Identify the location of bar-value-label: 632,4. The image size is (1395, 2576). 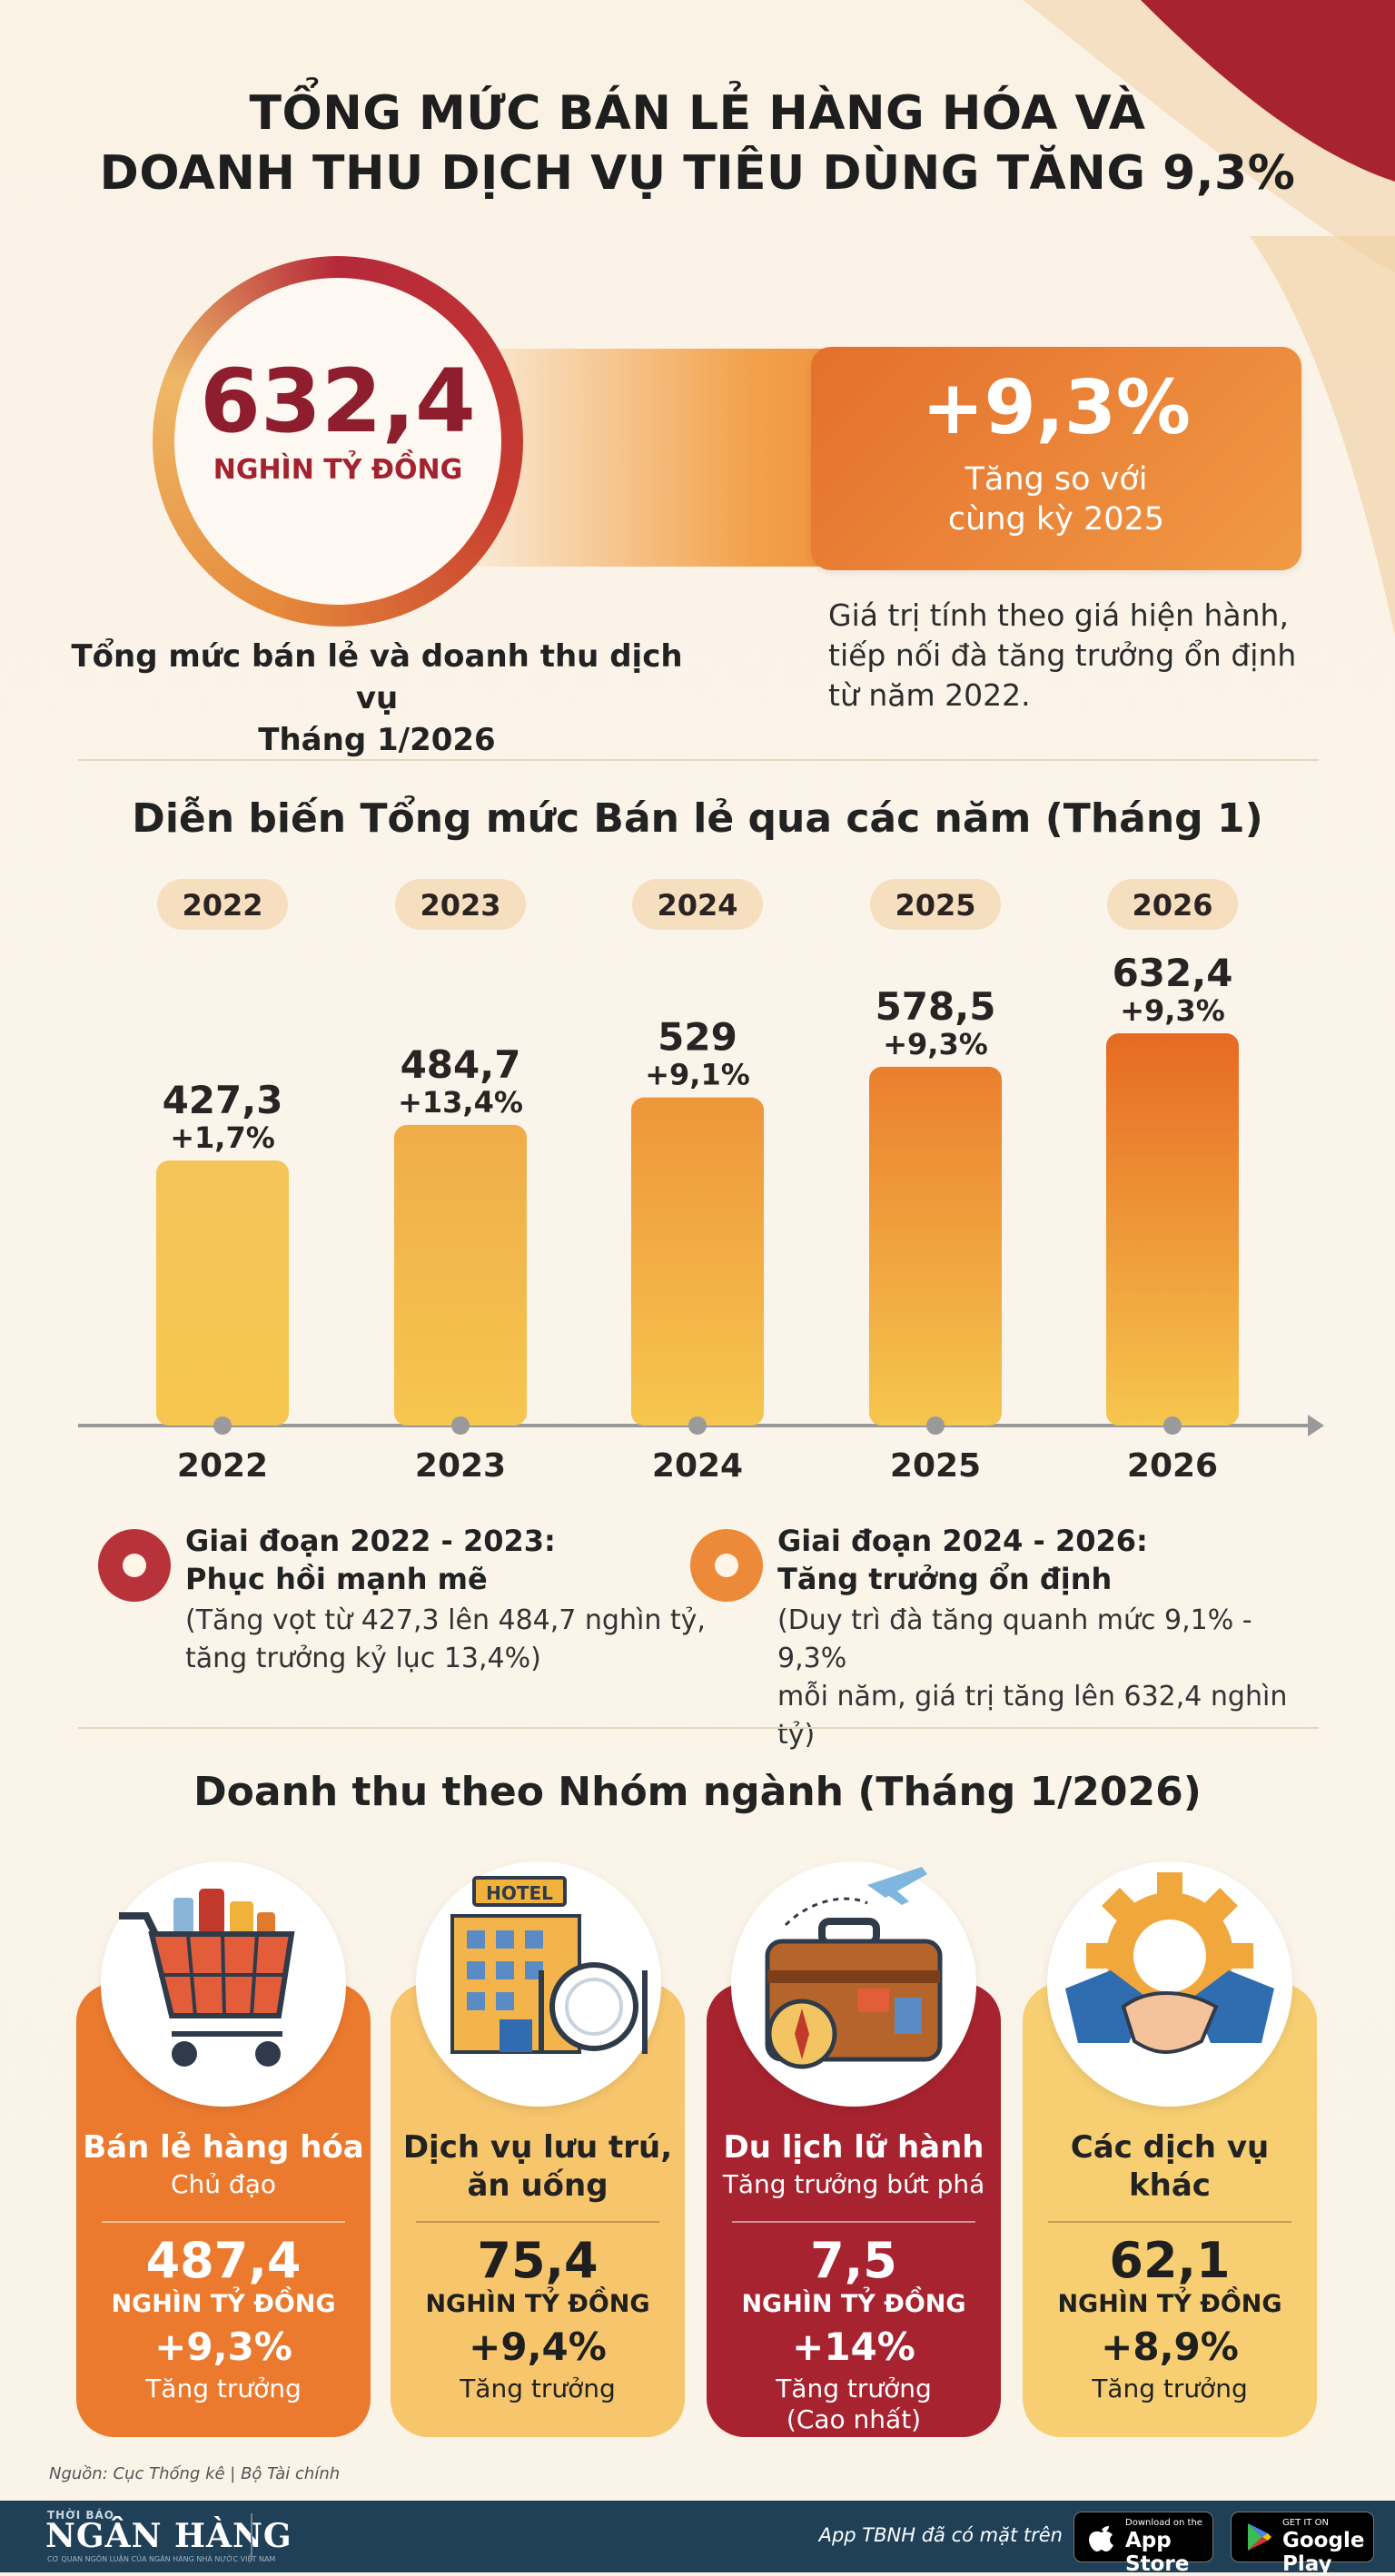
(1173, 973).